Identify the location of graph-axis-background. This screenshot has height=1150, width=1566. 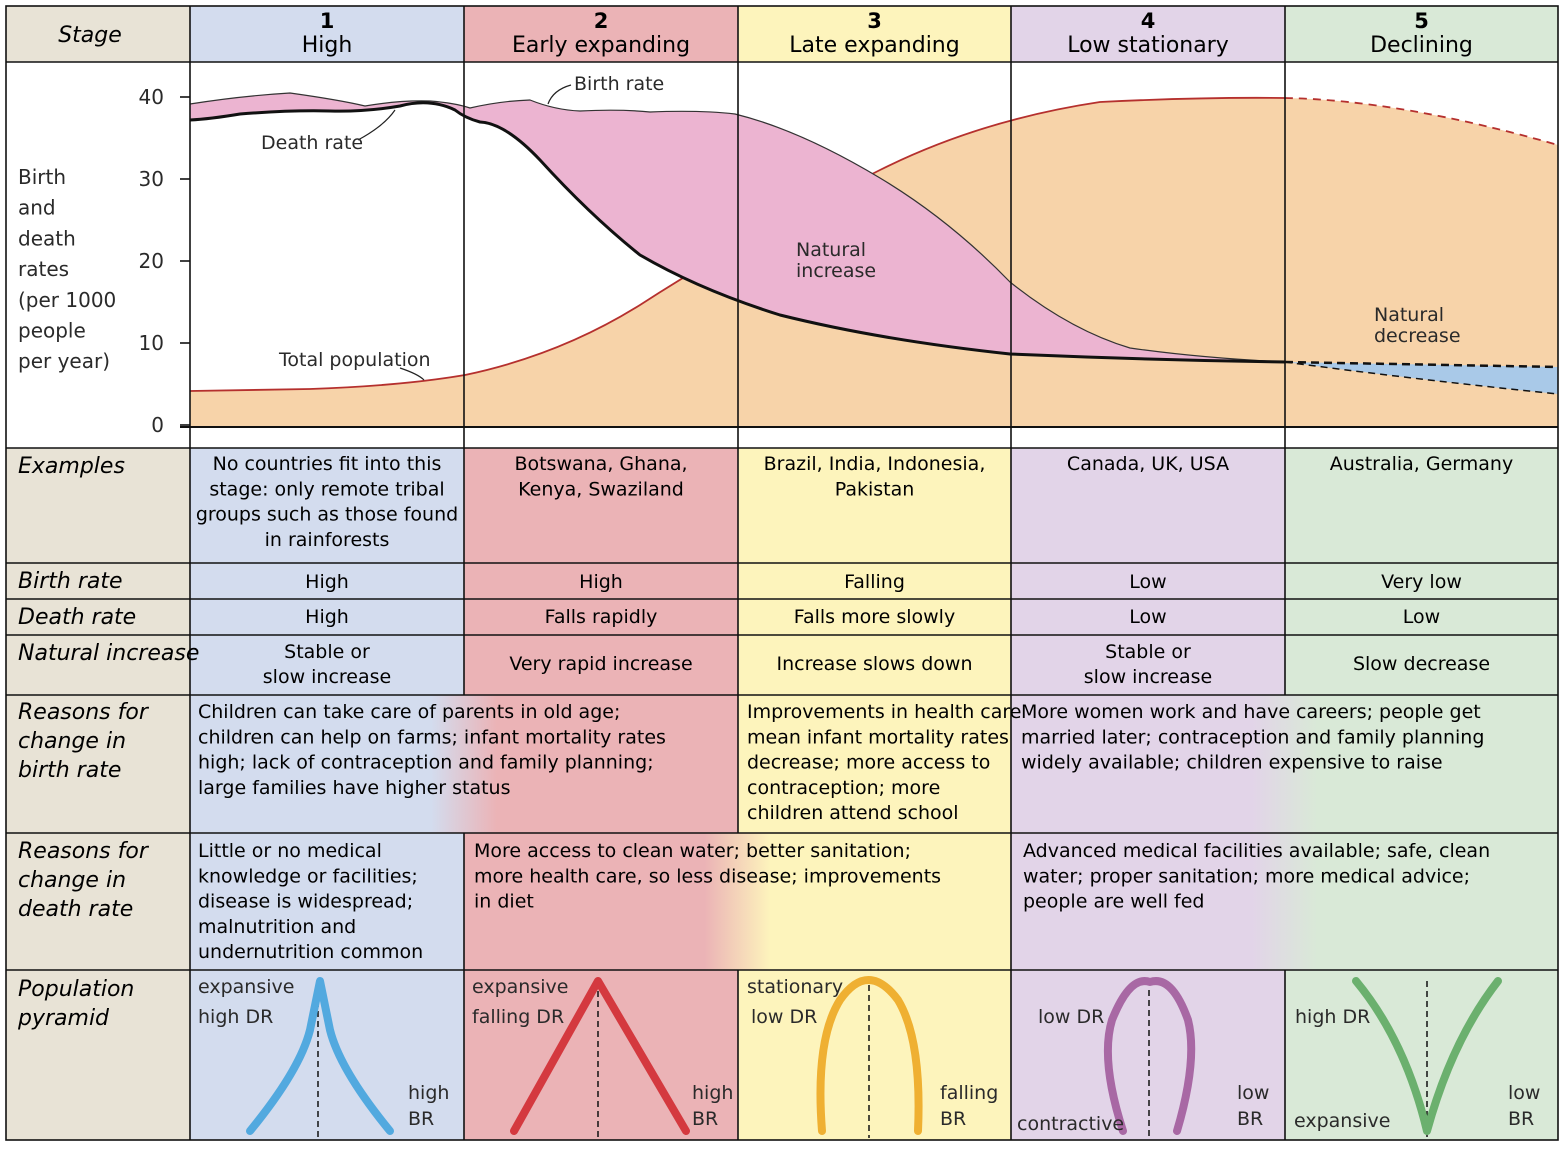
(98, 255).